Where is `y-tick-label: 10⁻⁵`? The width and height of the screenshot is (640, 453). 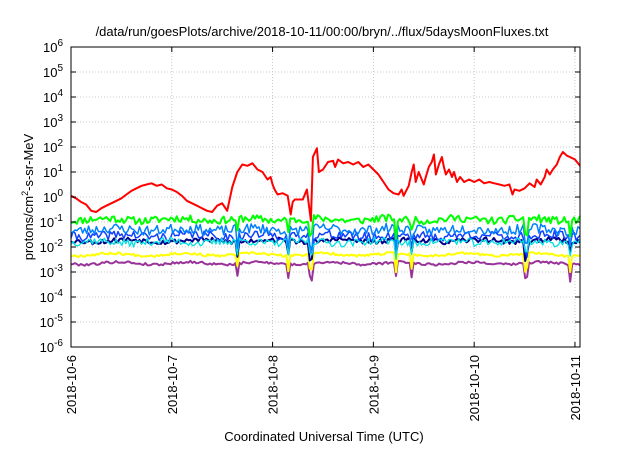 y-tick-label: 10⁻⁵ is located at coordinates (52, 321).